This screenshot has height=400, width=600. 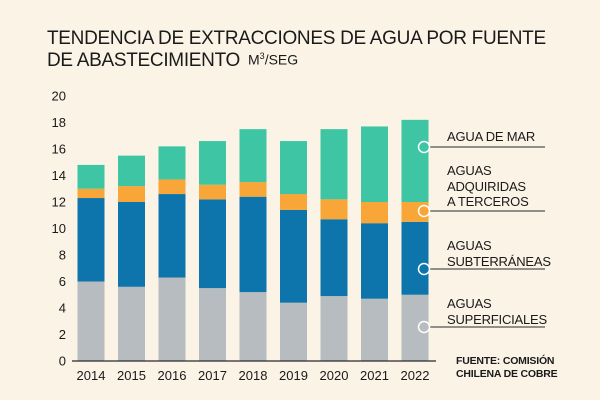 I want to click on y-tick-label: 12, so click(x=59, y=202).